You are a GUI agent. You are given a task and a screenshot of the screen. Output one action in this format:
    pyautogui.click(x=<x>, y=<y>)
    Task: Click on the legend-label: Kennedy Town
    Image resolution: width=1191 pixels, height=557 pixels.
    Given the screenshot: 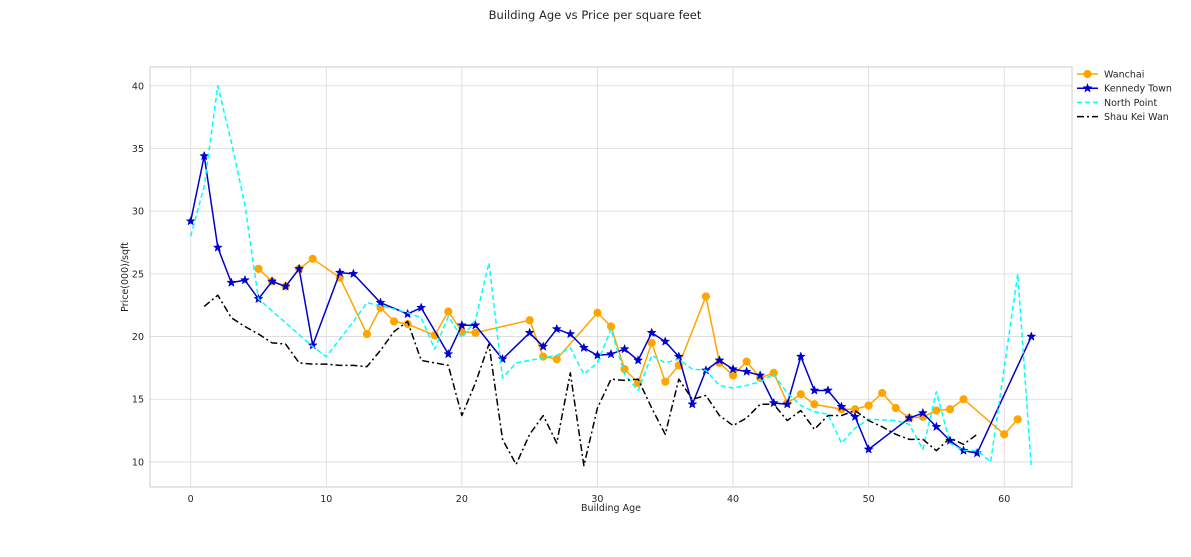 What is the action you would take?
    pyautogui.click(x=1138, y=89)
    